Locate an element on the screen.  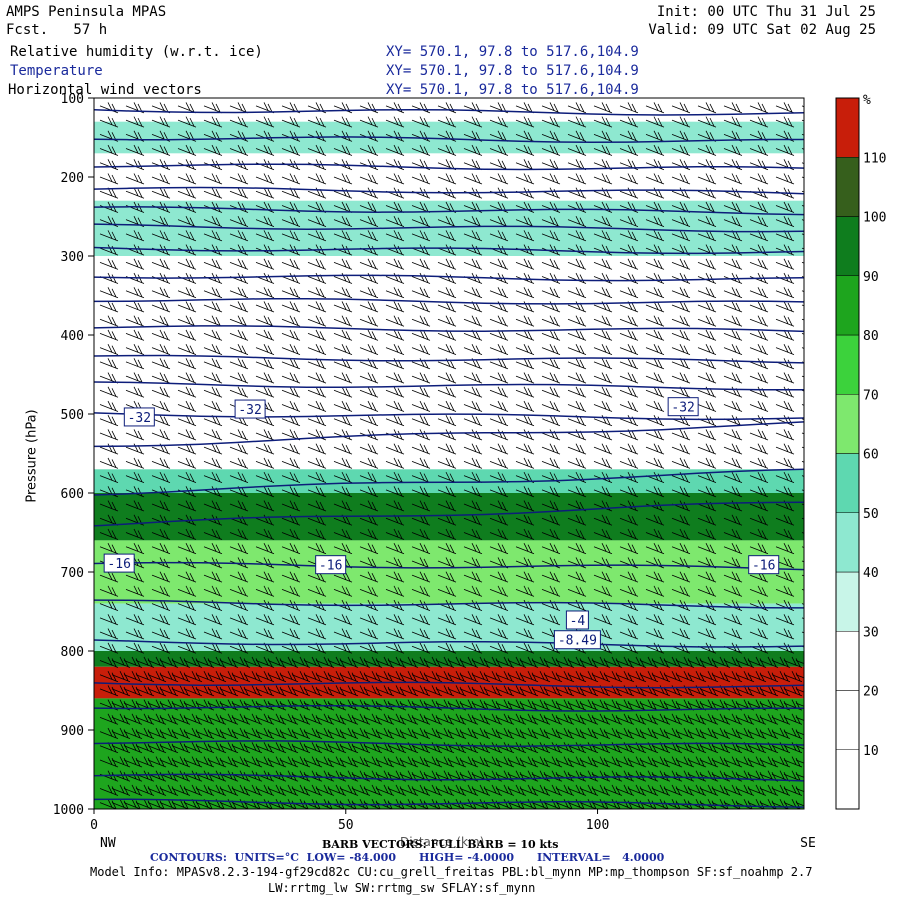
init-time: Init: 00 UTC Thu 31 Jul 25 is located at coordinates (766, 12).